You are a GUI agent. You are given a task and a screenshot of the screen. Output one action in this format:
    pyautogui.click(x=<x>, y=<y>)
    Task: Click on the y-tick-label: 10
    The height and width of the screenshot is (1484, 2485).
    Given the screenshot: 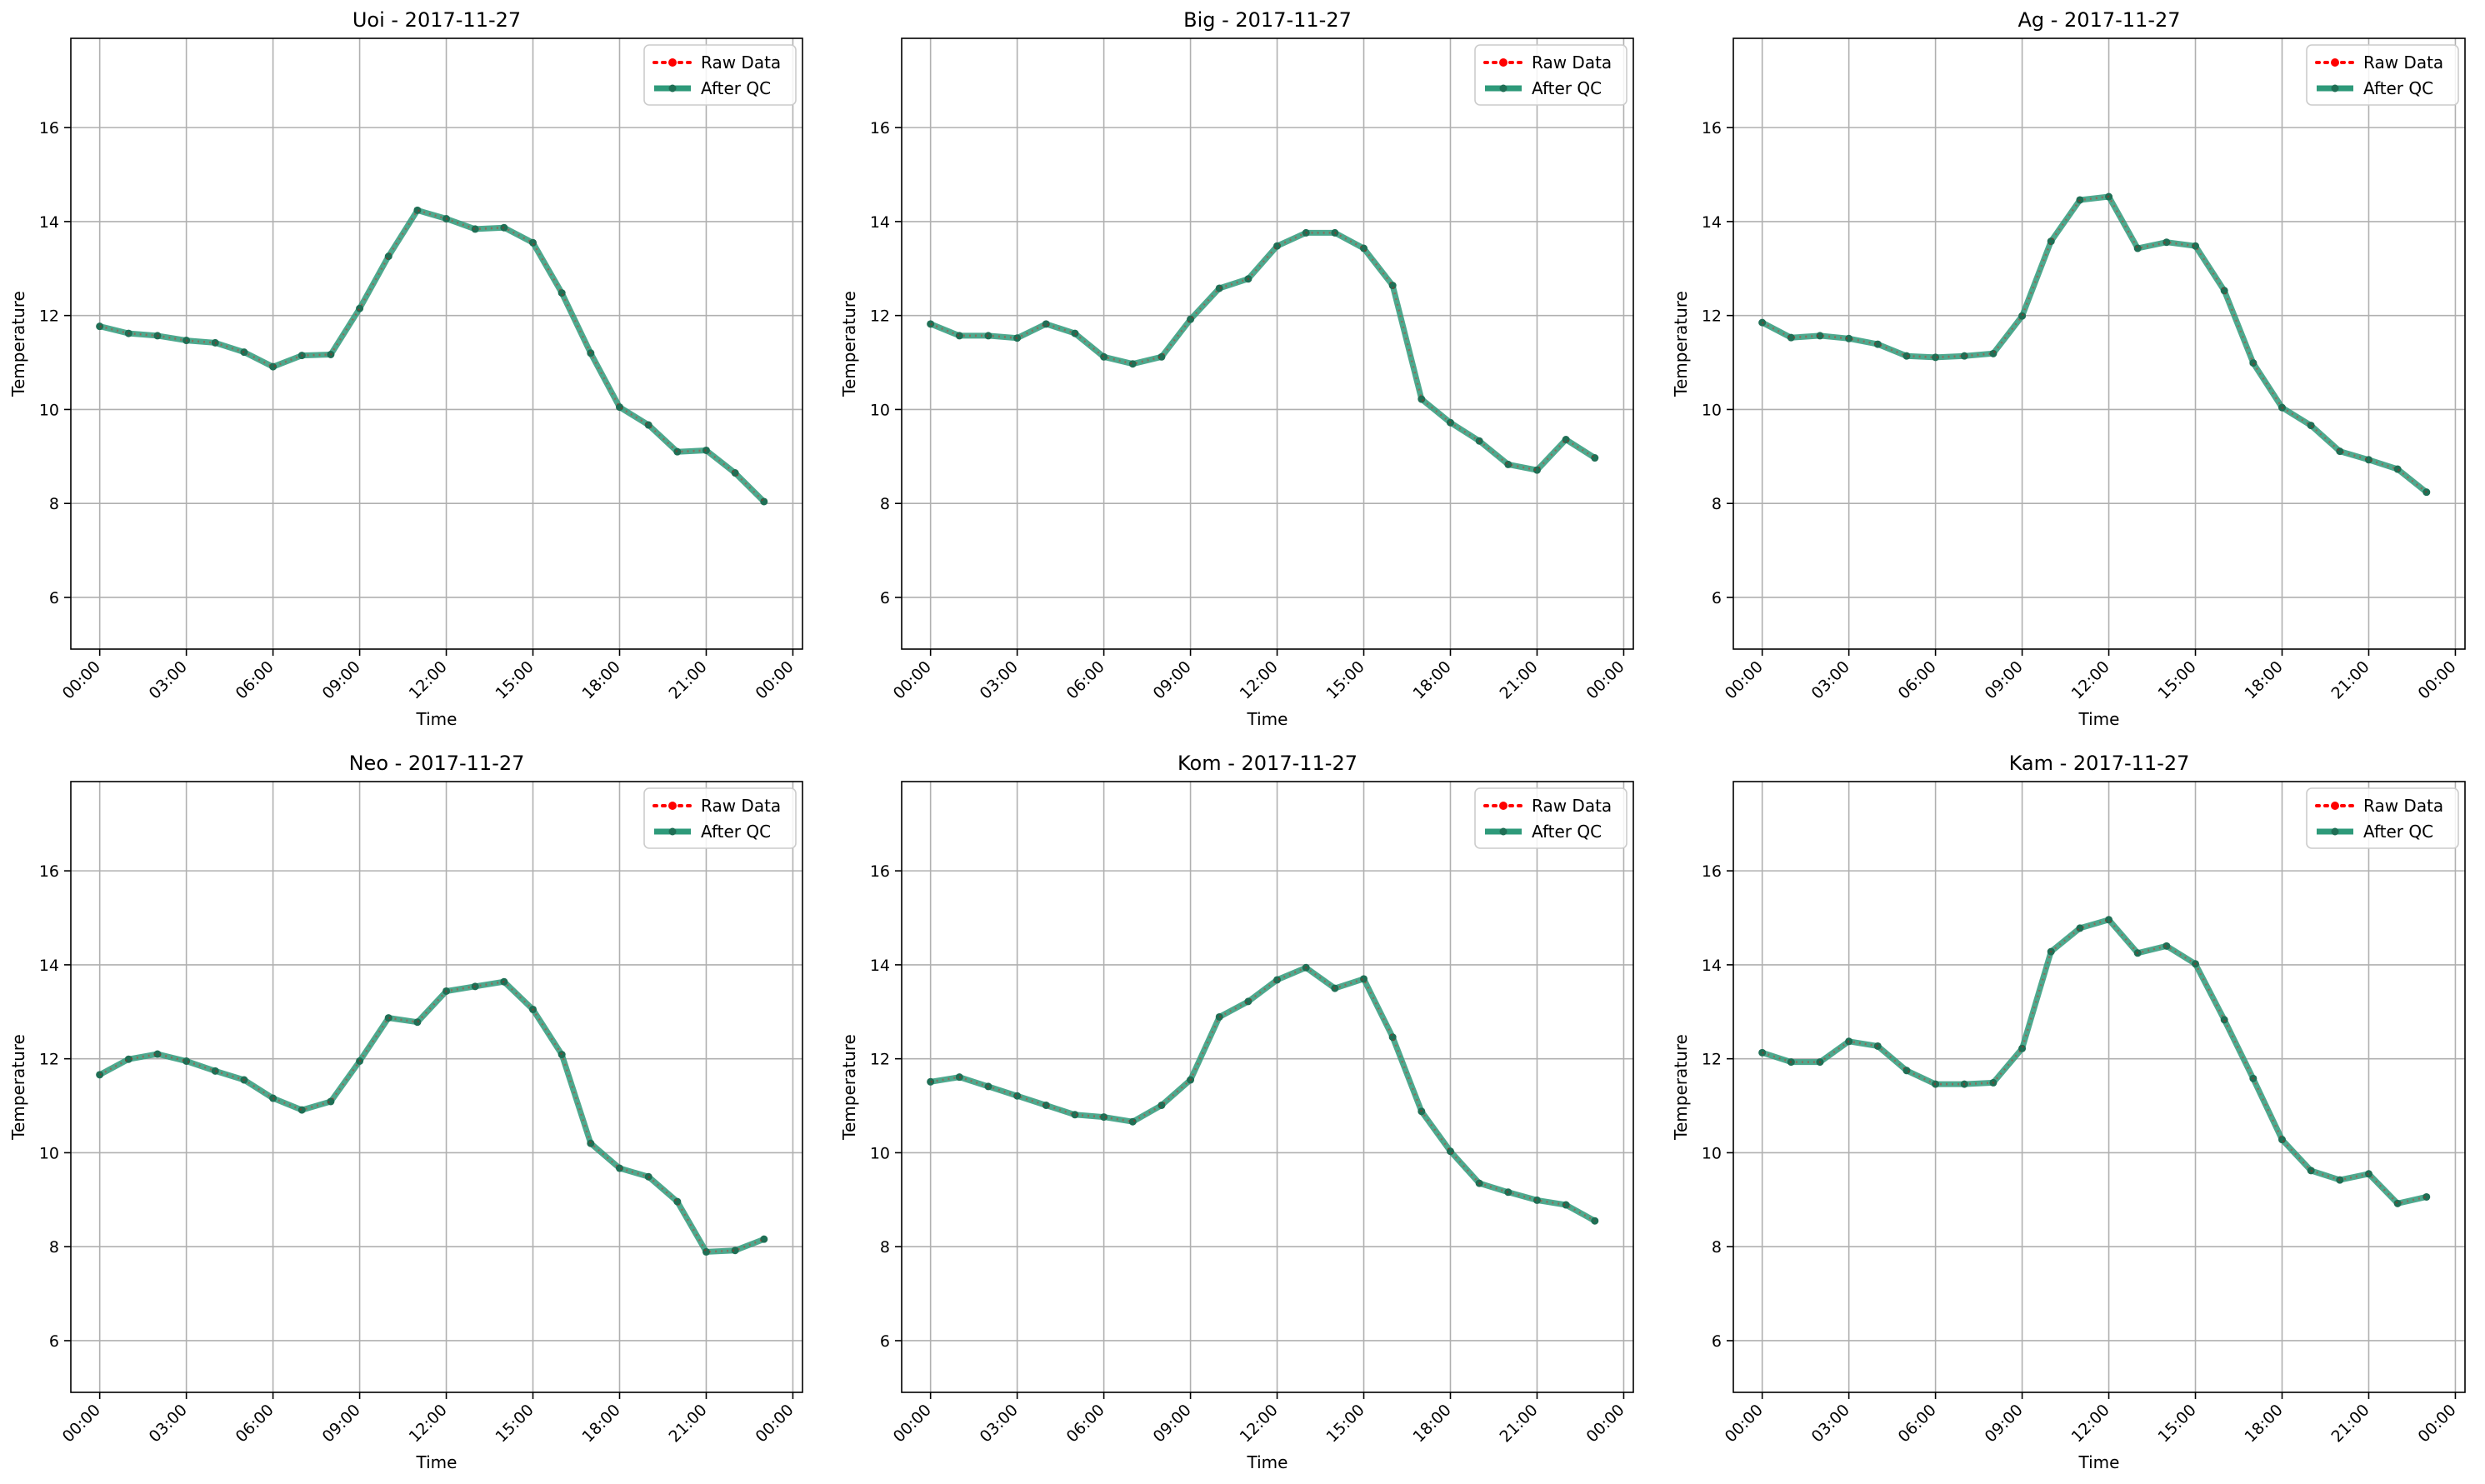 What is the action you would take?
    pyautogui.click(x=1712, y=410)
    